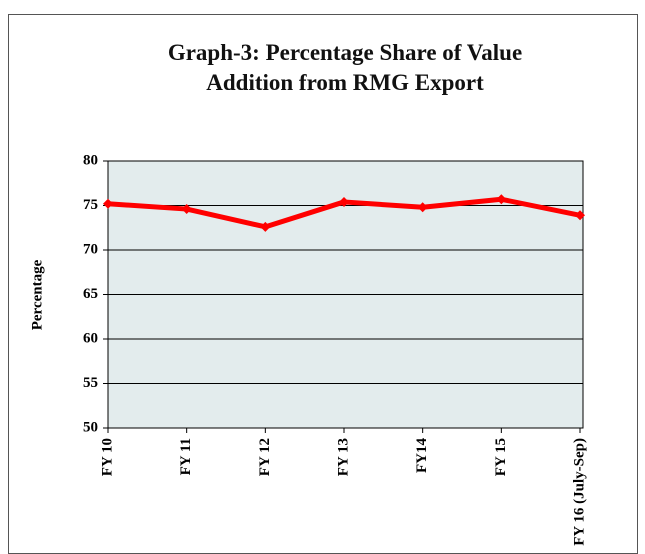  Describe the element at coordinates (90, 294) in the screenshot. I see `y-tick-label: 65` at that location.